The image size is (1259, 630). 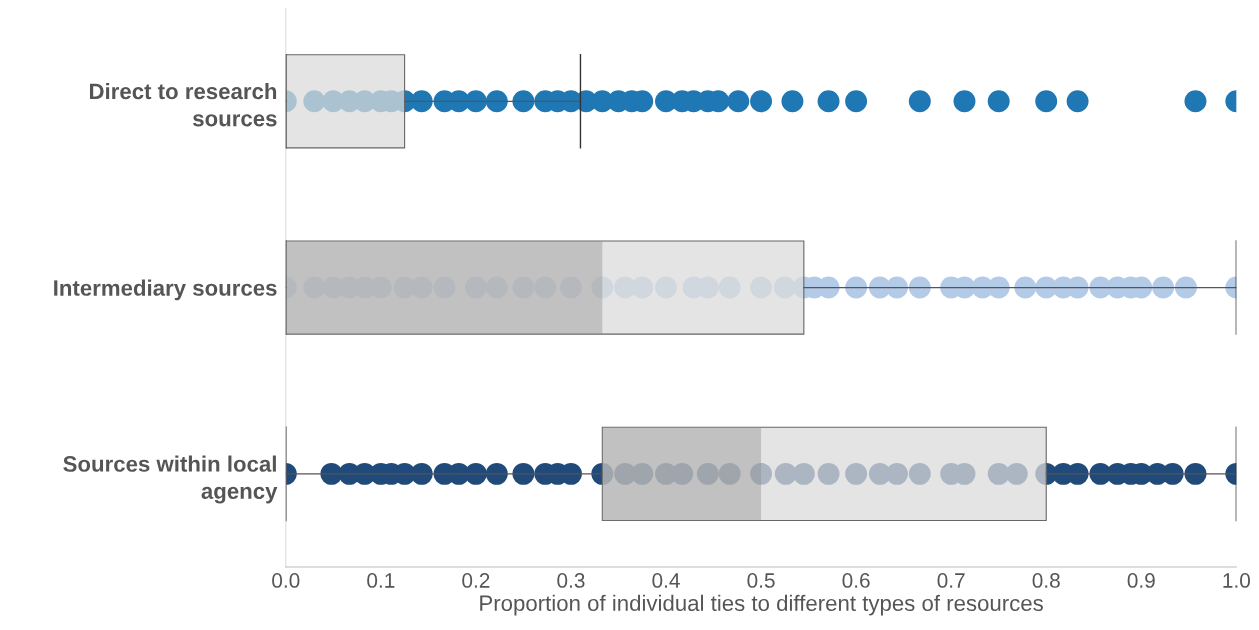 What do you see at coordinates (183, 104) in the screenshot?
I see `y-tick-label: Direct to research sources` at bounding box center [183, 104].